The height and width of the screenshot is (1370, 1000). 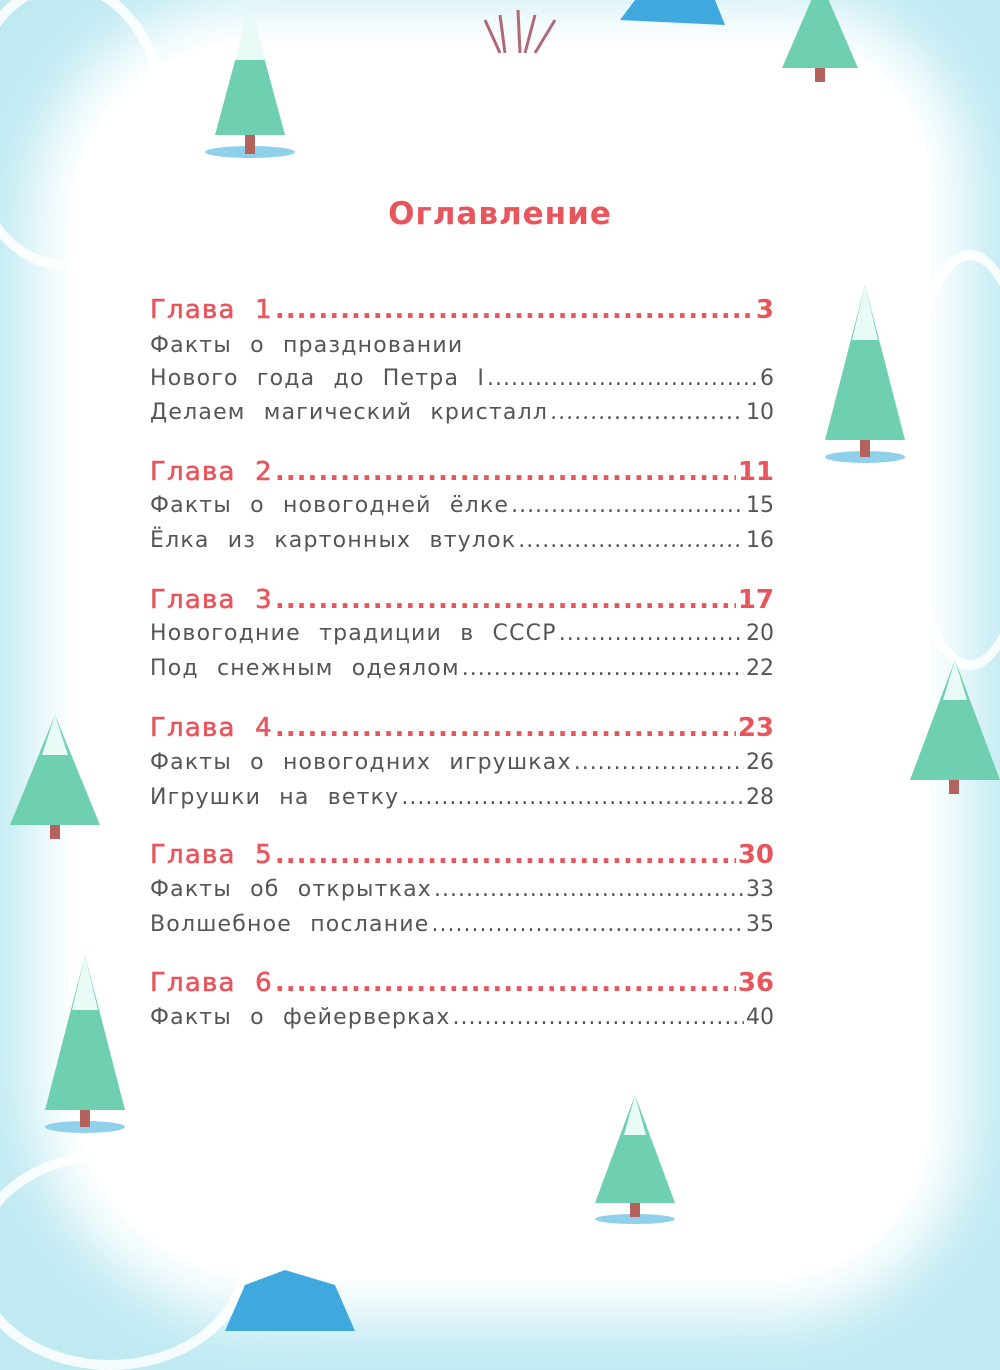 What do you see at coordinates (305, 668) in the screenshot?
I see `toc-entry-label: Под снежным одеялом` at bounding box center [305, 668].